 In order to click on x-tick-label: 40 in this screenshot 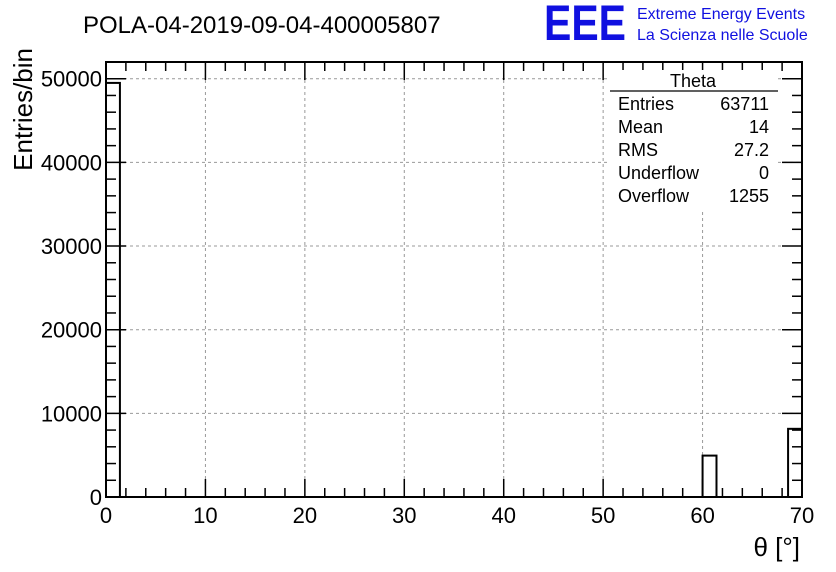, I will do `click(503, 515)`.